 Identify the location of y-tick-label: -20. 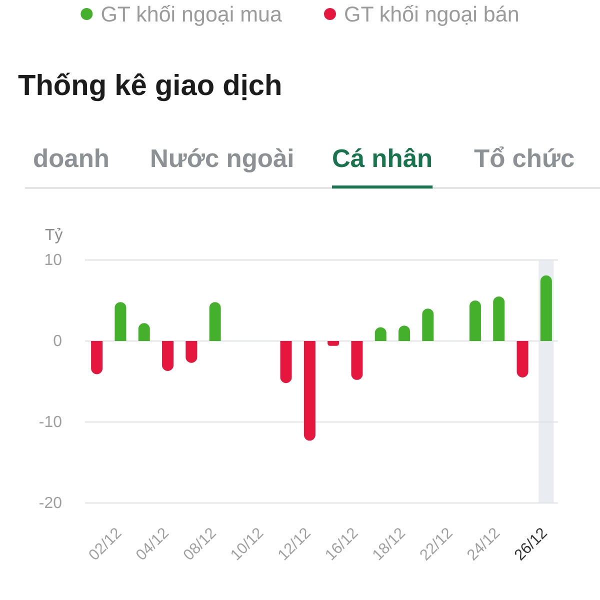
(50, 503).